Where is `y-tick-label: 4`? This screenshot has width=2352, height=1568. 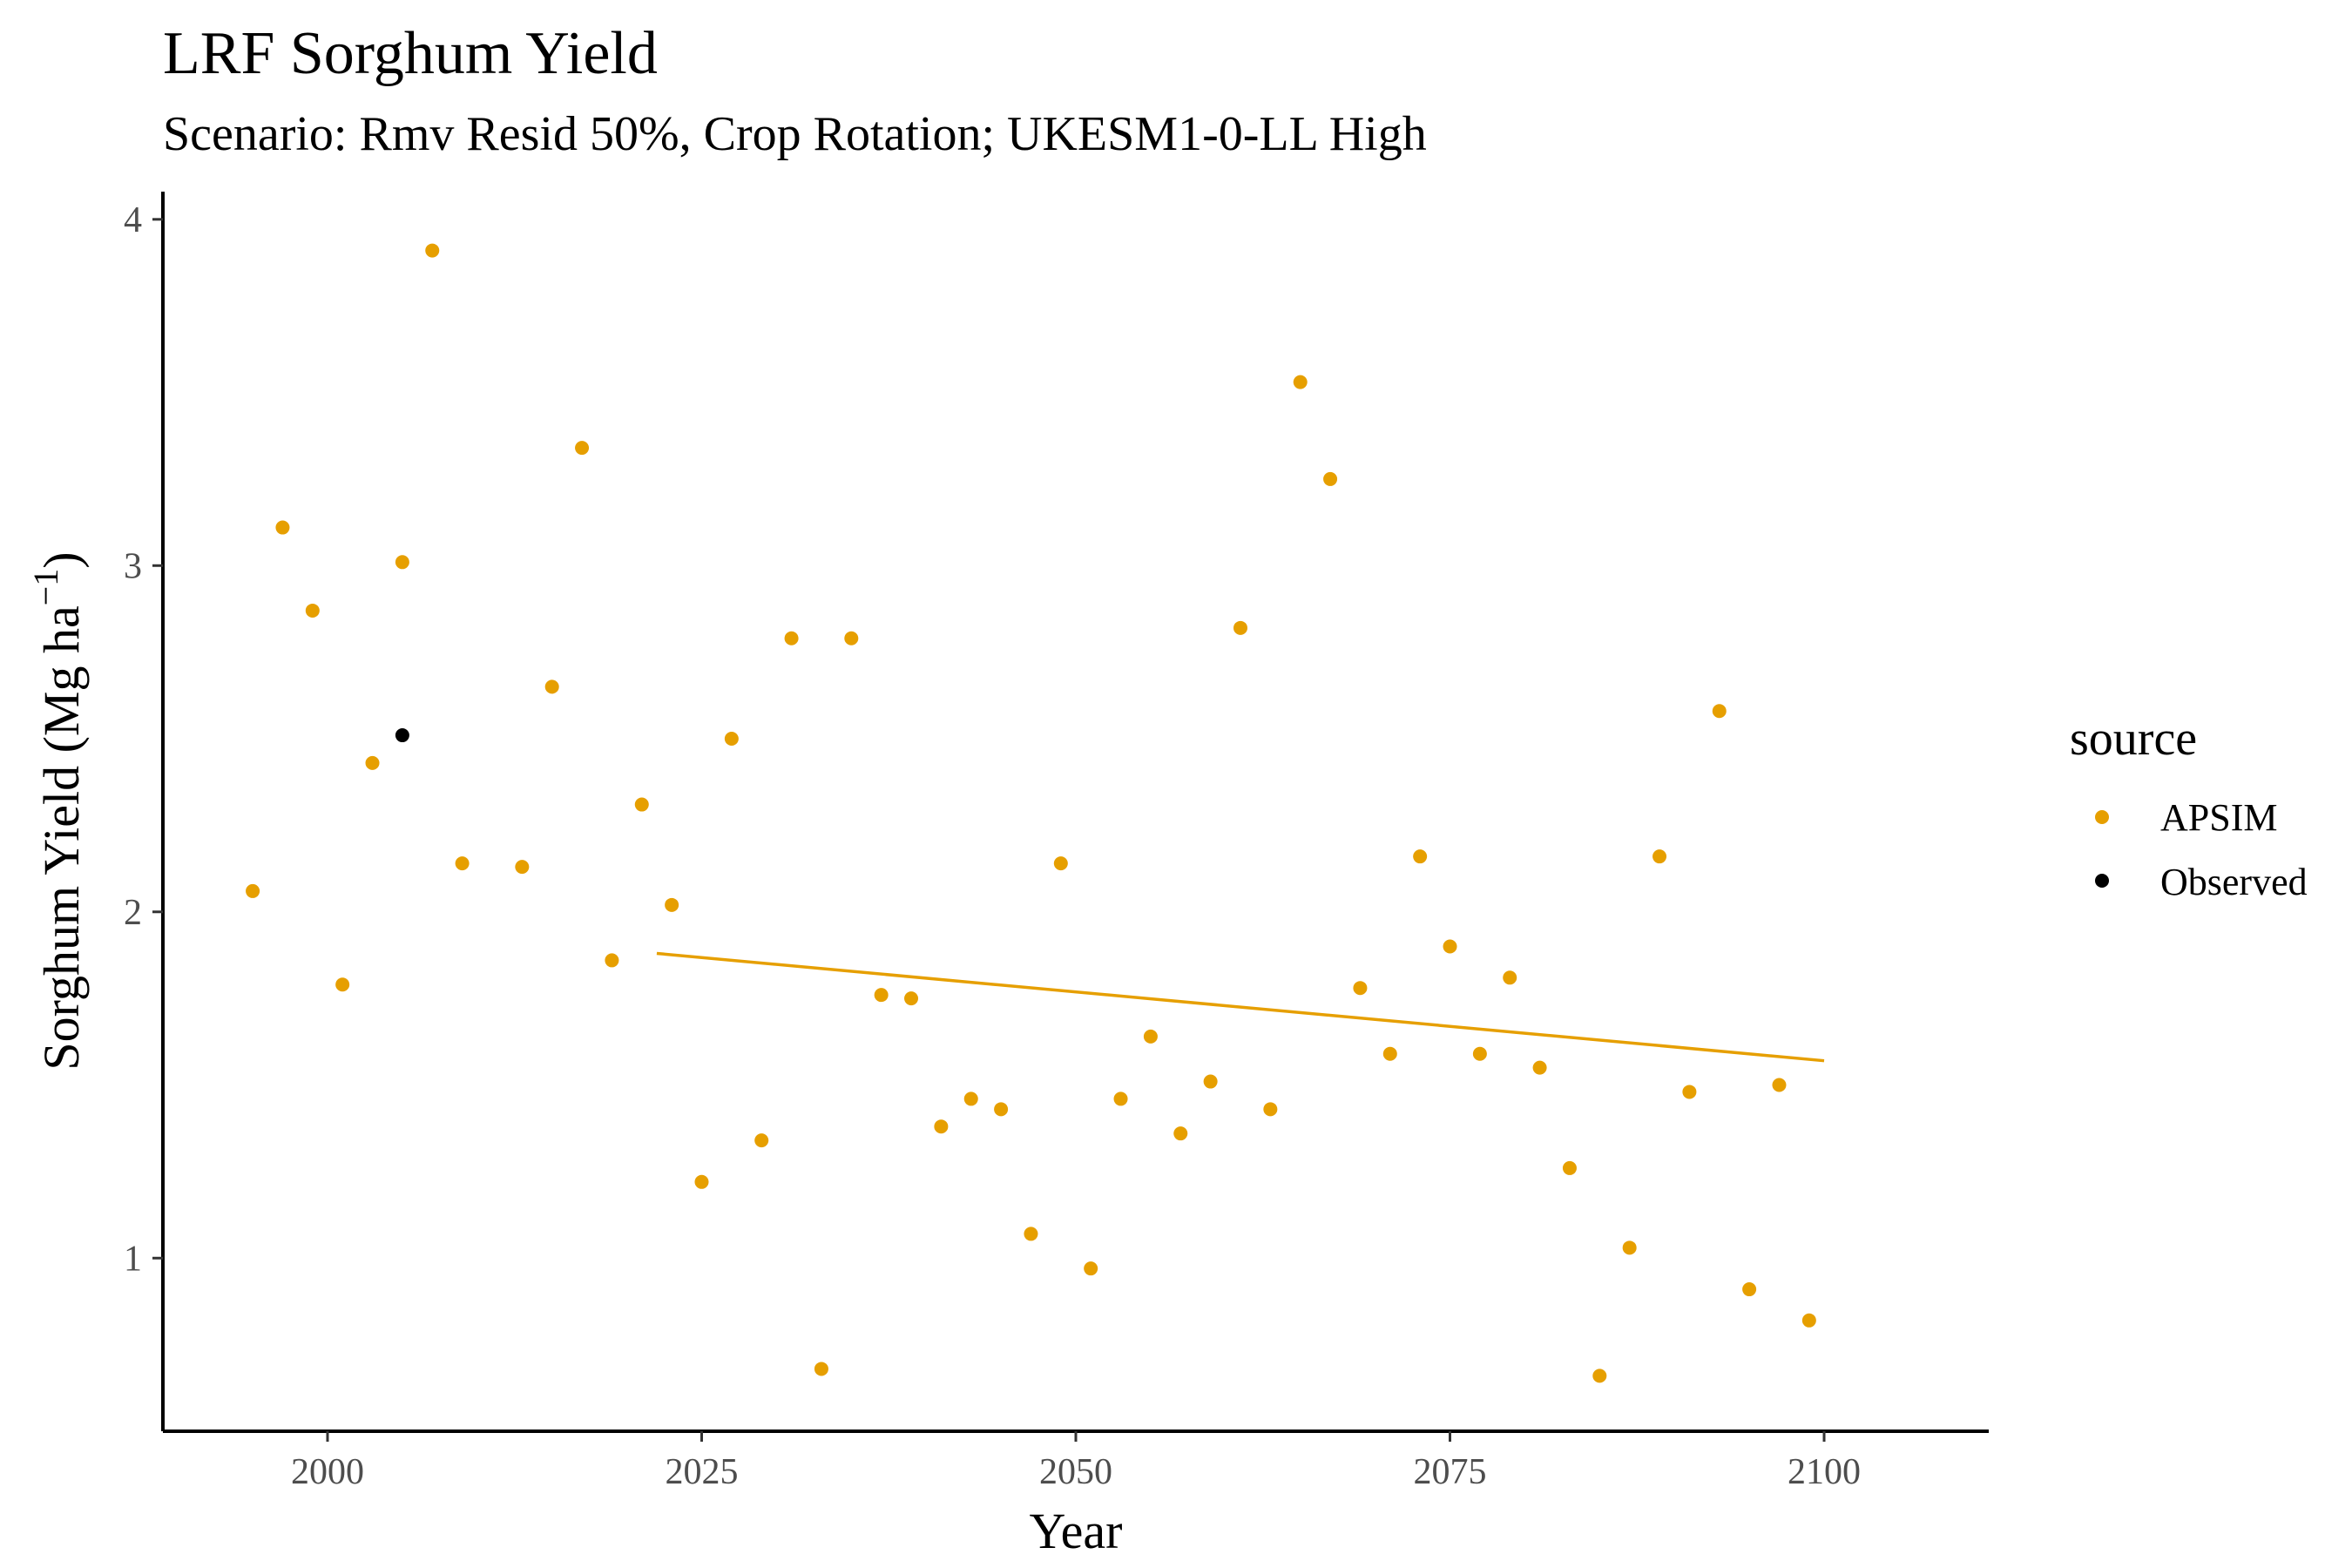
y-tick-label: 4 is located at coordinates (133, 220).